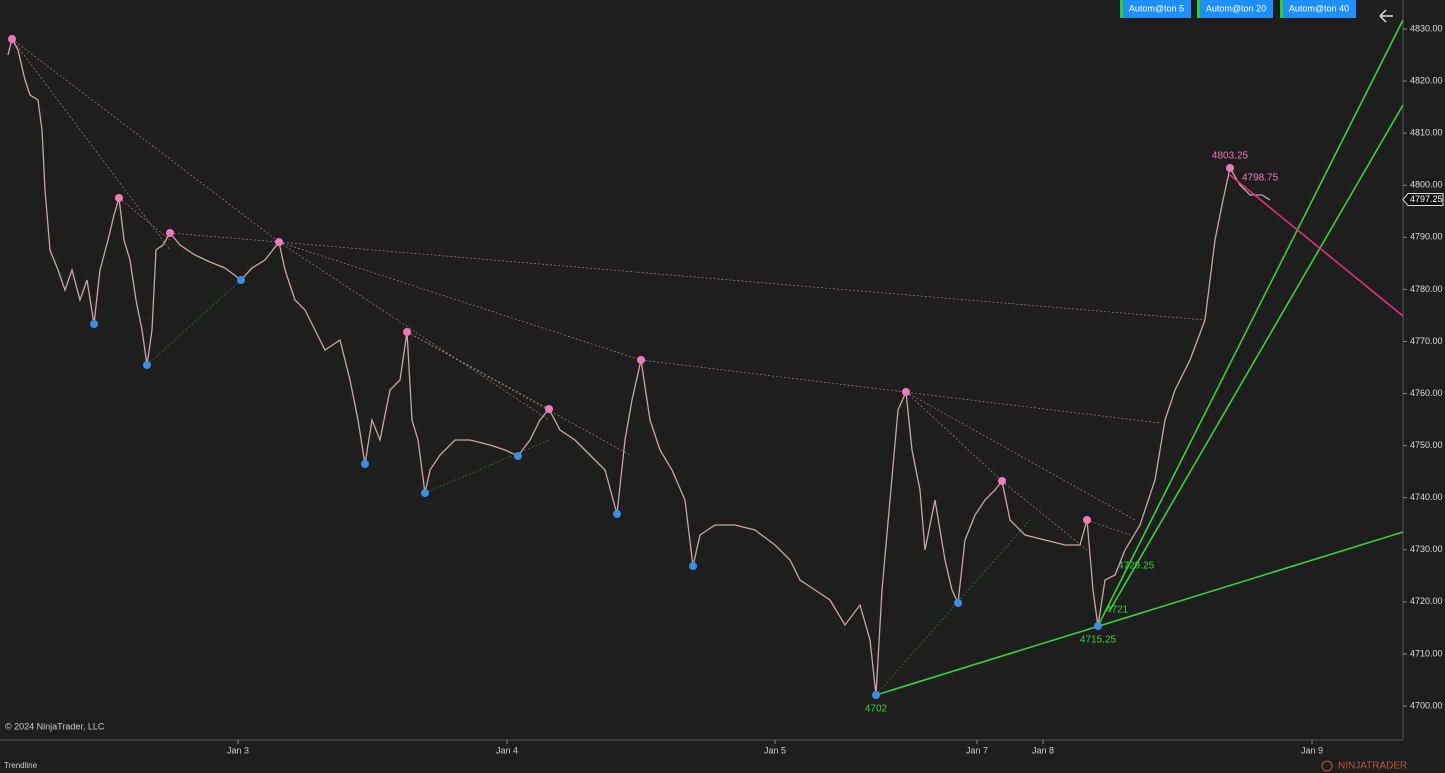 Image resolution: width=1445 pixels, height=773 pixels. I want to click on price-tick-label: 4770.00, so click(1426, 341).